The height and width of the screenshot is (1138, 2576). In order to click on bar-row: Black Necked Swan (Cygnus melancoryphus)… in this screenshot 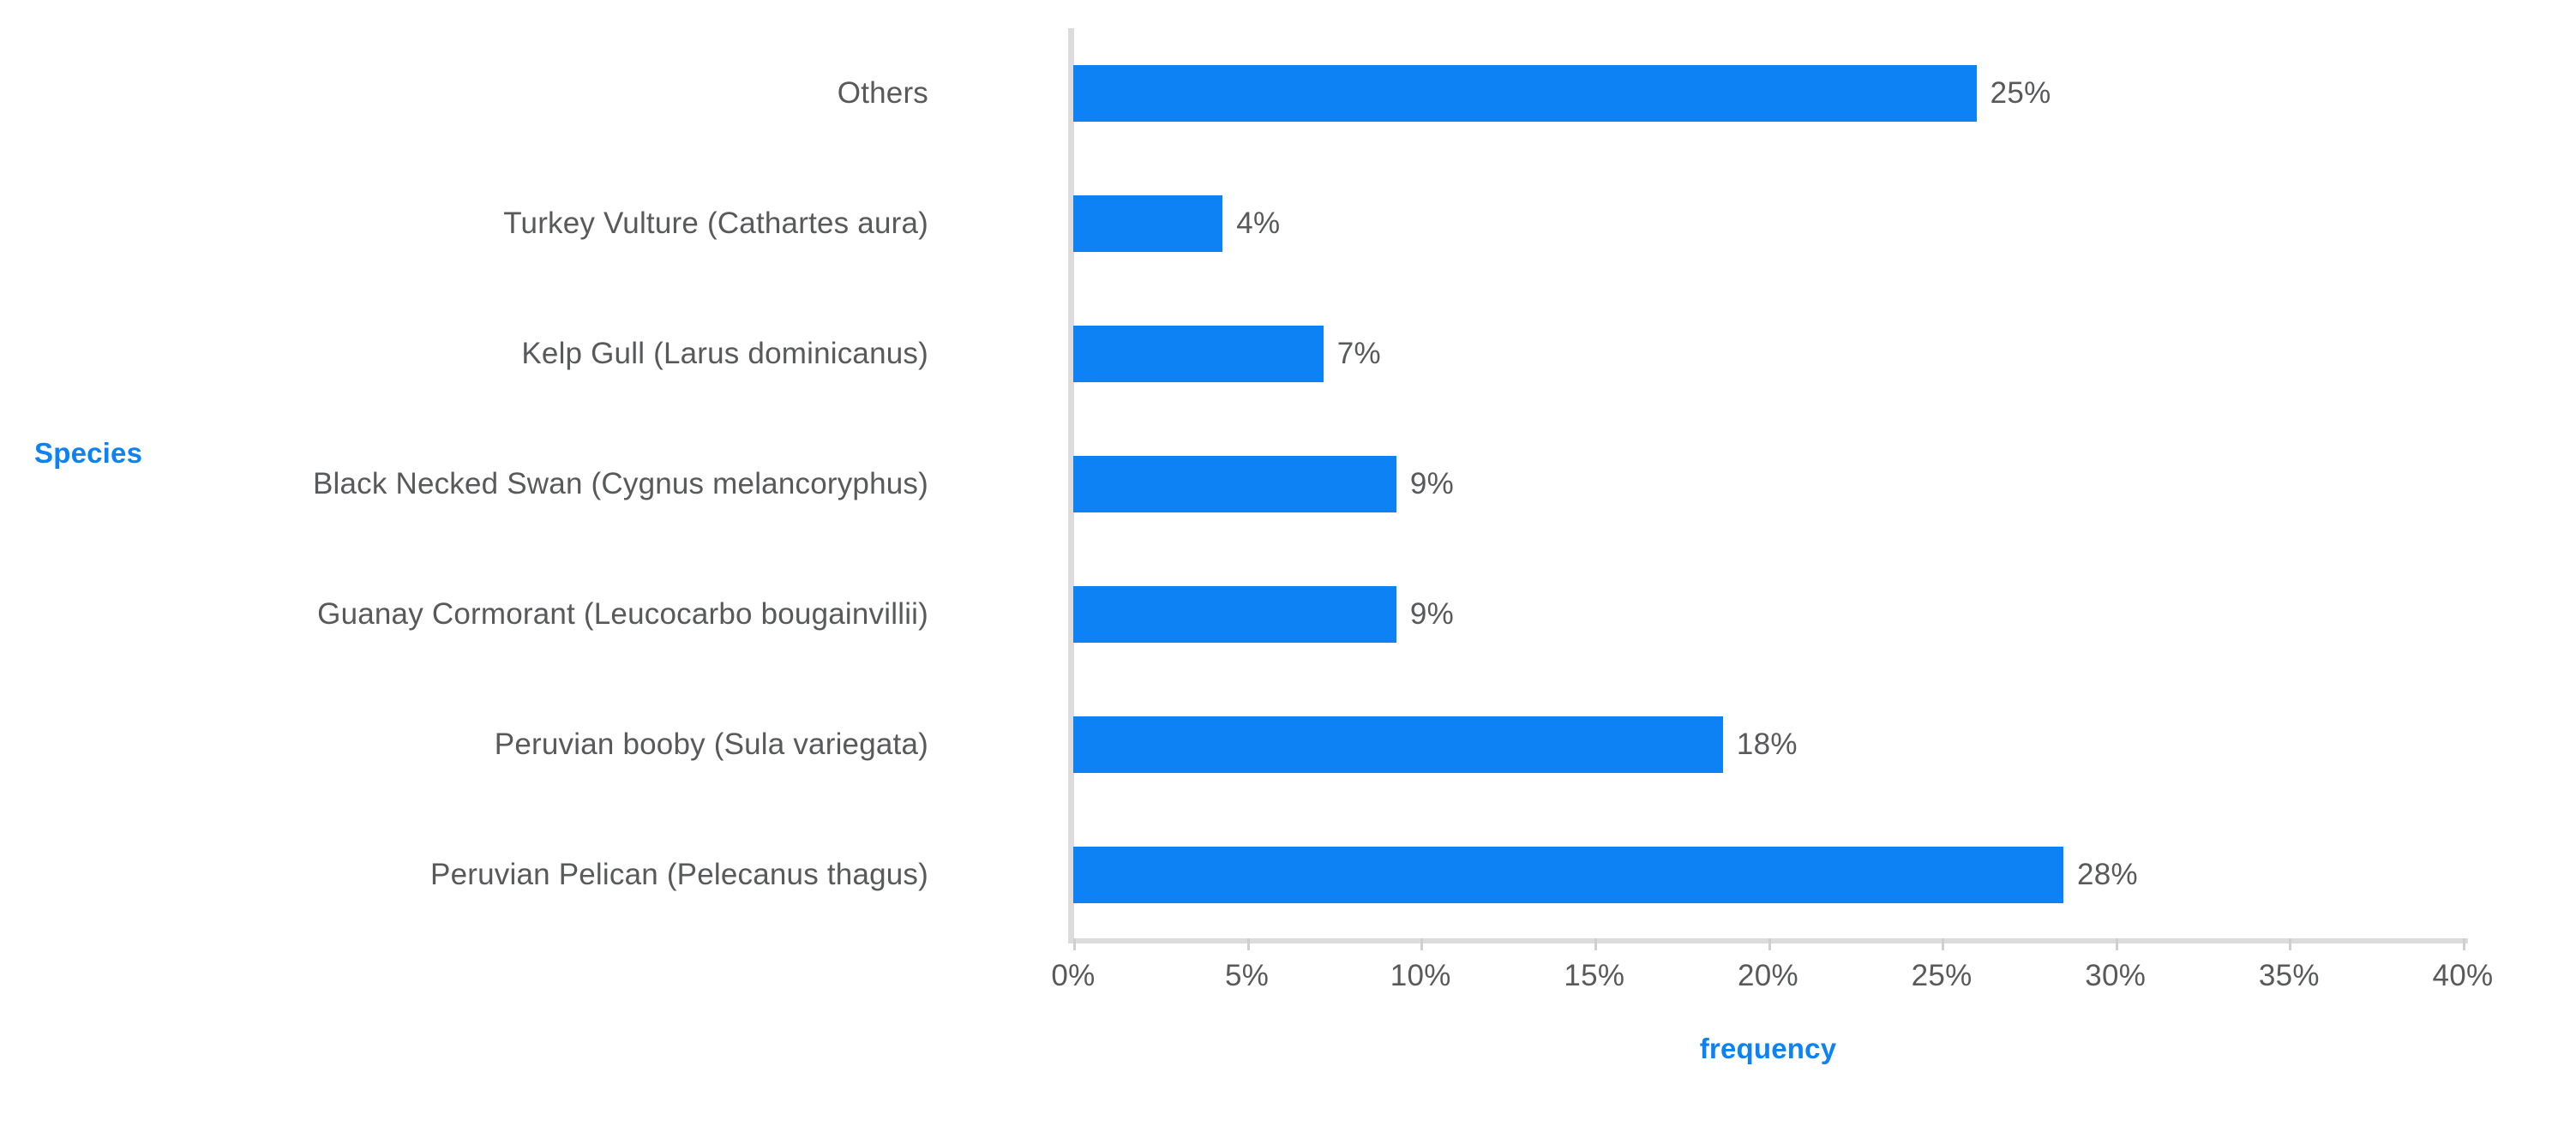, I will do `click(1388, 484)`.